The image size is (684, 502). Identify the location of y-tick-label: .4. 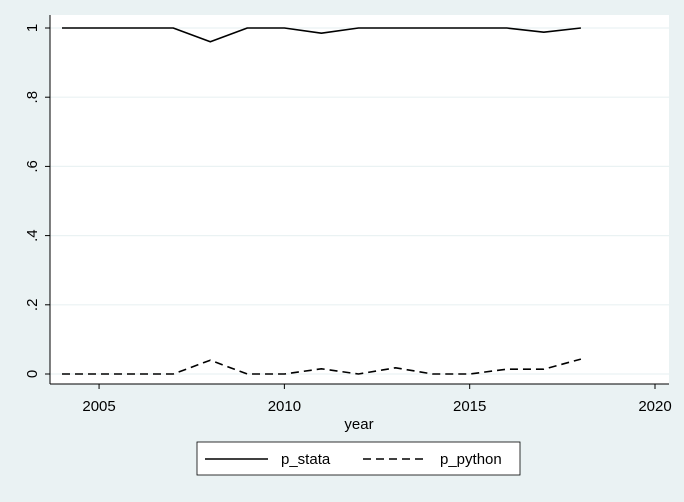
(32, 235).